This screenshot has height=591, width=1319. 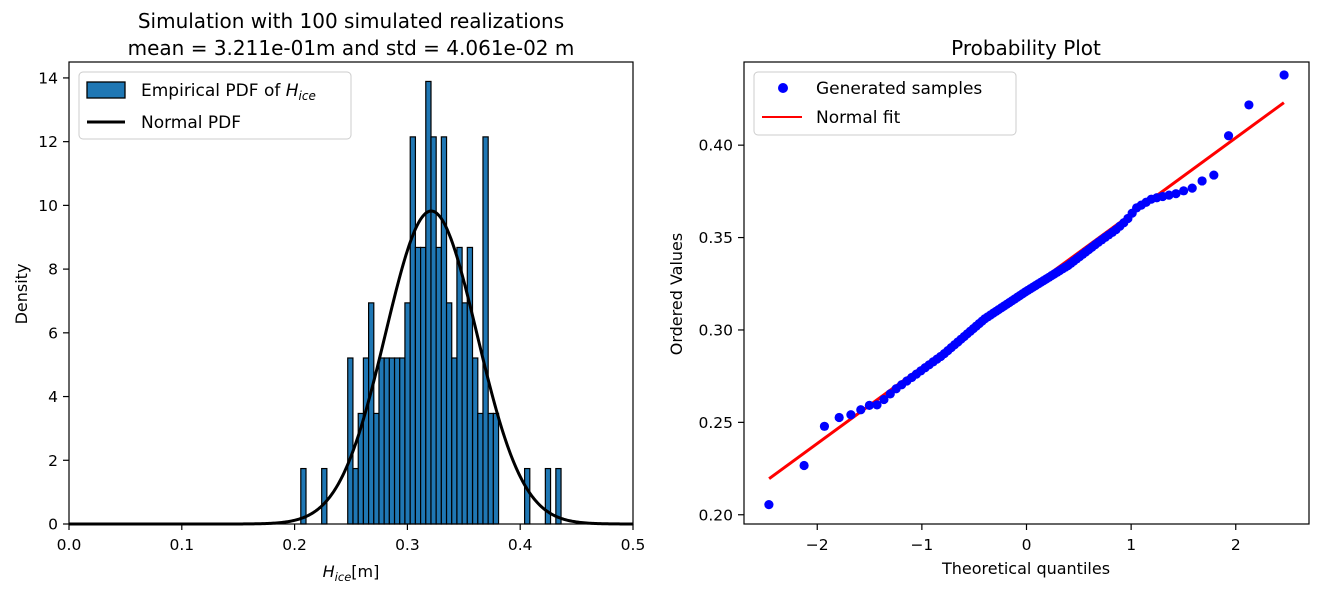 I want to click on legend-label-normal-pdf: Normal PDF, so click(x=191, y=123).